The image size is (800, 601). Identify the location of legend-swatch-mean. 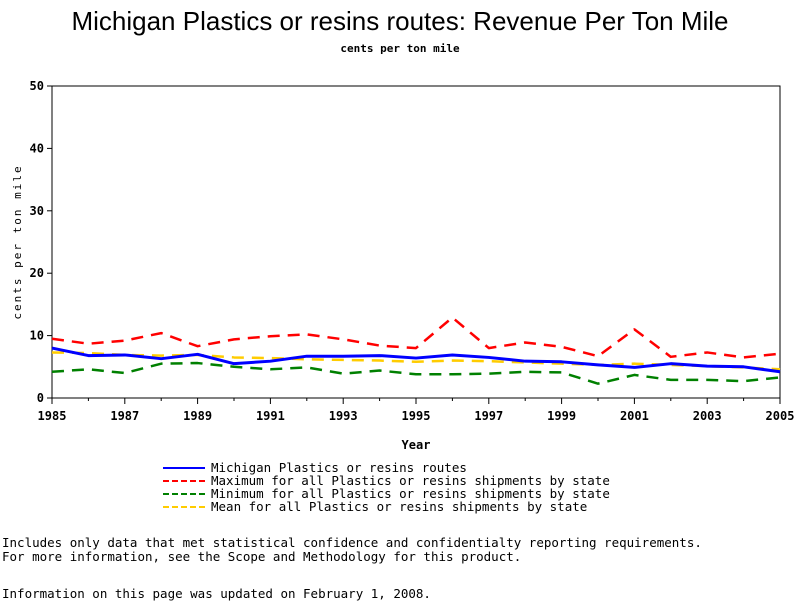
(184, 506).